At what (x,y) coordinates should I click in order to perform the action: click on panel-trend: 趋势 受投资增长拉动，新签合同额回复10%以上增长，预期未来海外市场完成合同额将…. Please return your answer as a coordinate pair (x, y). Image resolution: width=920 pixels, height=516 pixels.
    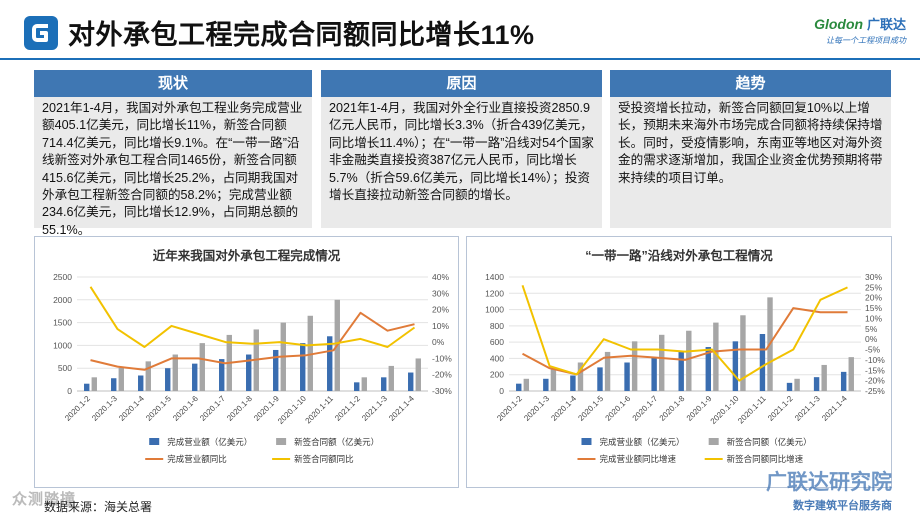
    Looking at the image, I should click on (750, 149).